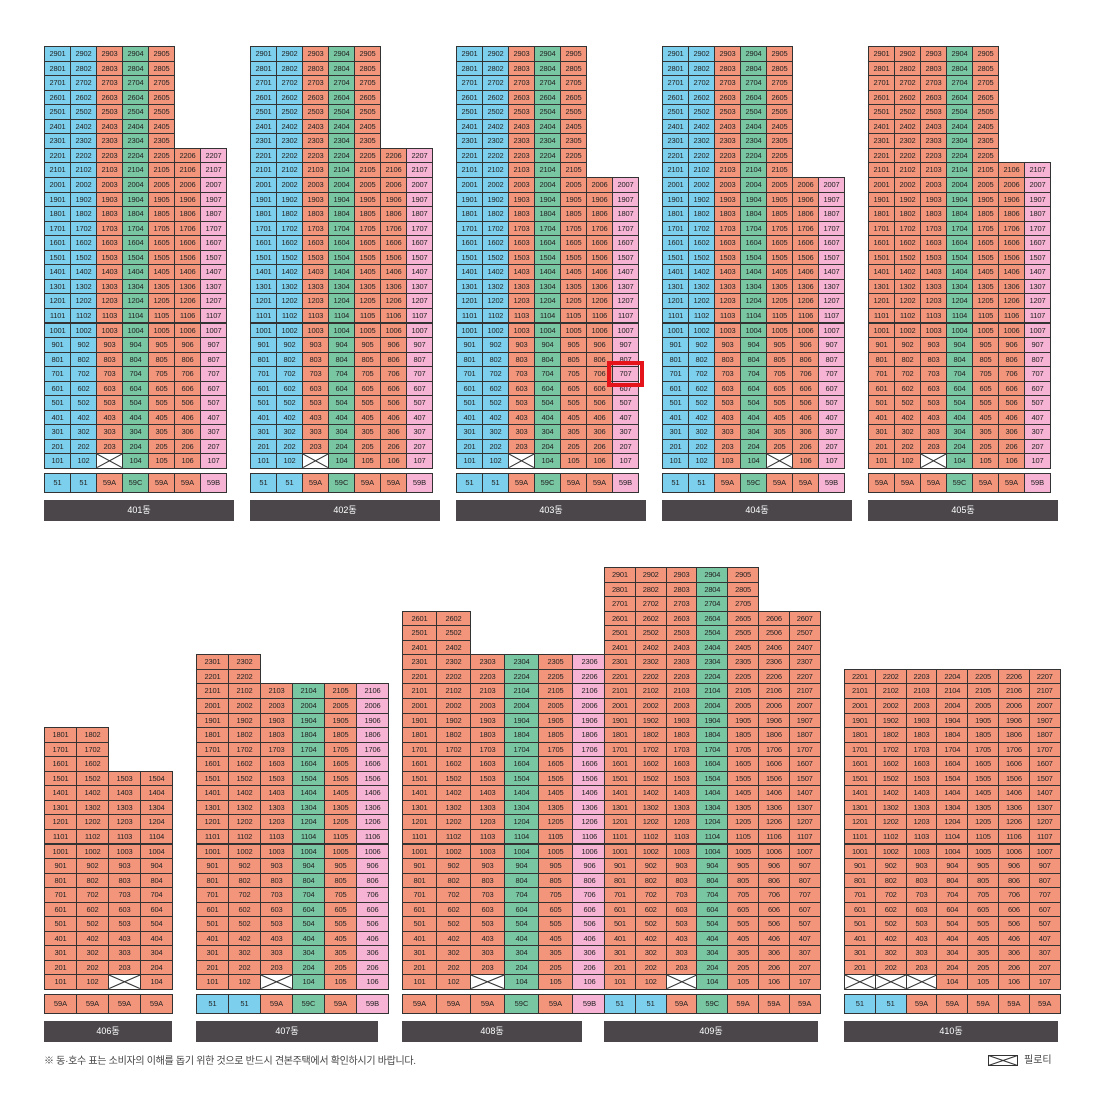  I want to click on unit-cell: 1803, so click(921, 735).